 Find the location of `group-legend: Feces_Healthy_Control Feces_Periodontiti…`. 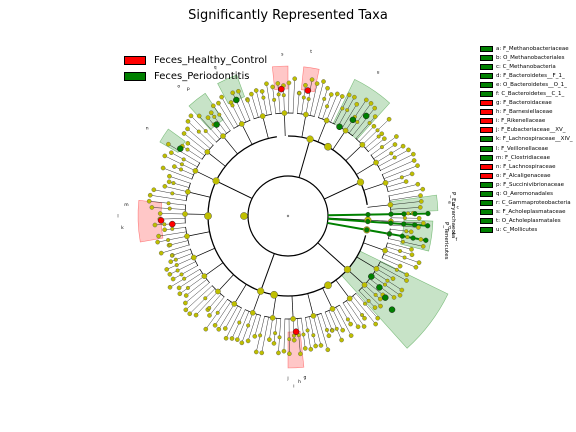

group-legend: Feces_Healthy_Control Feces_Periodontiti… is located at coordinates (195, 68).